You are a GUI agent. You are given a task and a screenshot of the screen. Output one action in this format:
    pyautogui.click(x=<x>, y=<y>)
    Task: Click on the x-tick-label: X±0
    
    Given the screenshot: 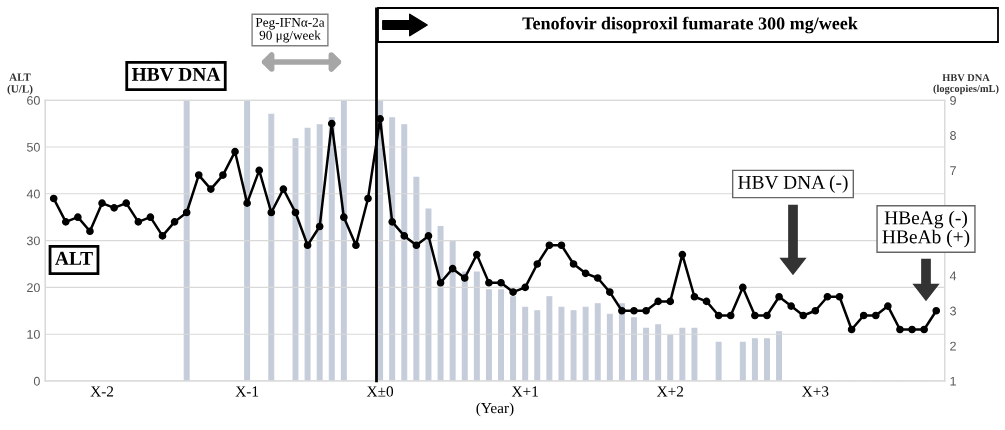 What is the action you would take?
    pyautogui.click(x=380, y=391)
    